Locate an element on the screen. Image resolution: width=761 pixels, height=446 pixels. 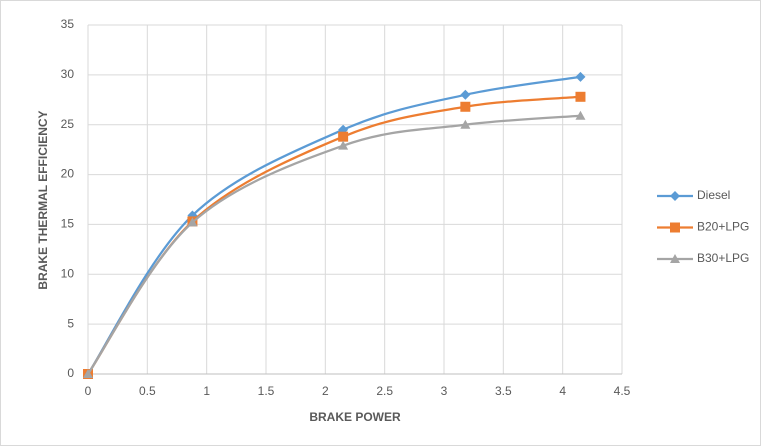
x-tick-label: 4.5 is located at coordinates (622, 391).